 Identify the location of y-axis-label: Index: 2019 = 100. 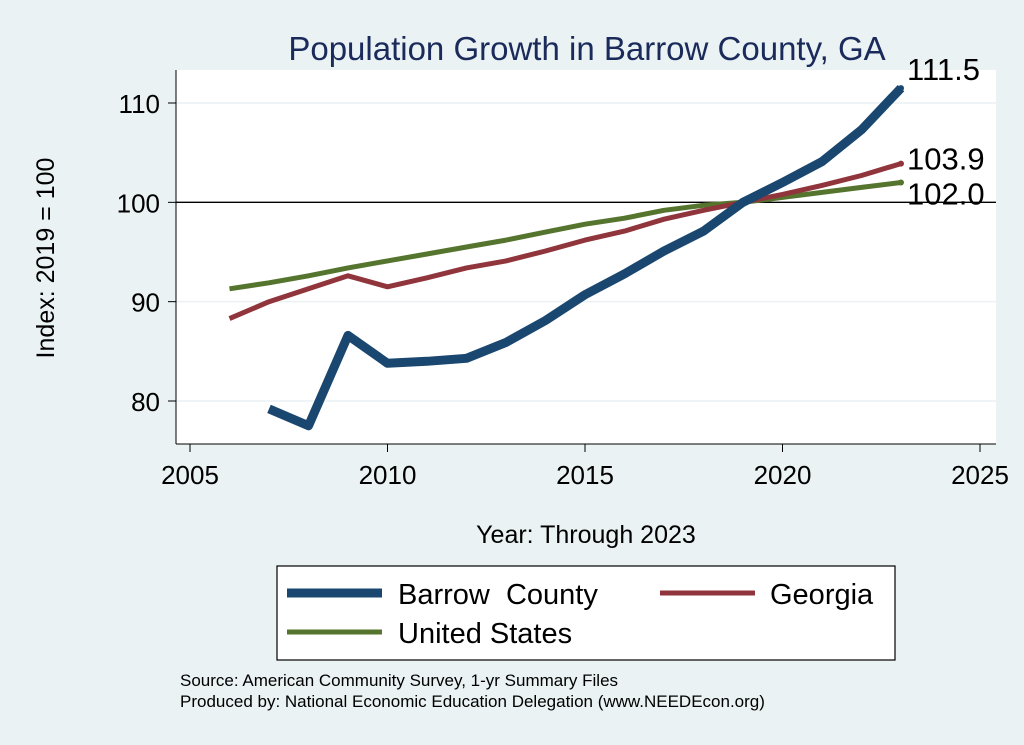
(46, 258).